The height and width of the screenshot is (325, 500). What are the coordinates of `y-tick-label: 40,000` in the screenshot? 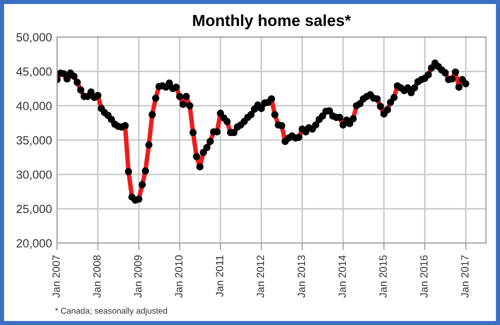 It's located at (34, 107).